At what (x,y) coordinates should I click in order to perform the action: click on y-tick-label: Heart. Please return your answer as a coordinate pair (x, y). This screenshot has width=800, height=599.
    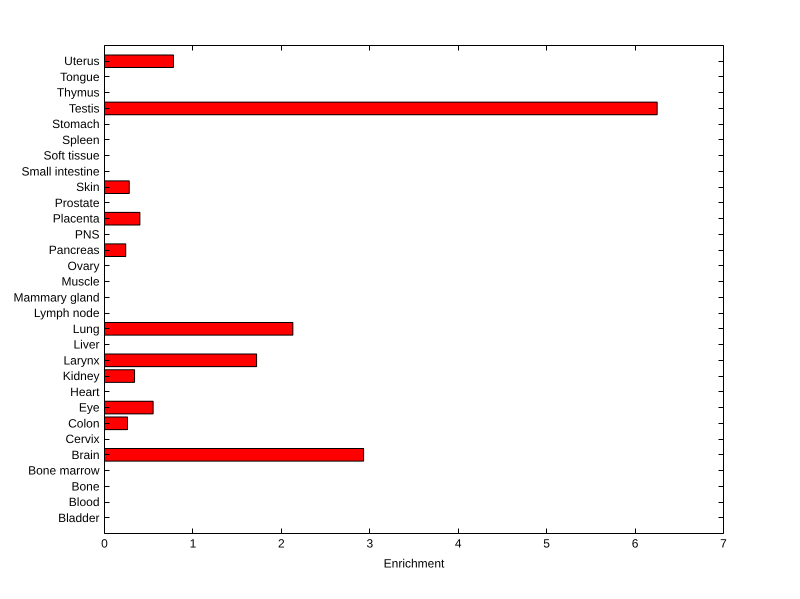
    Looking at the image, I should click on (85, 391).